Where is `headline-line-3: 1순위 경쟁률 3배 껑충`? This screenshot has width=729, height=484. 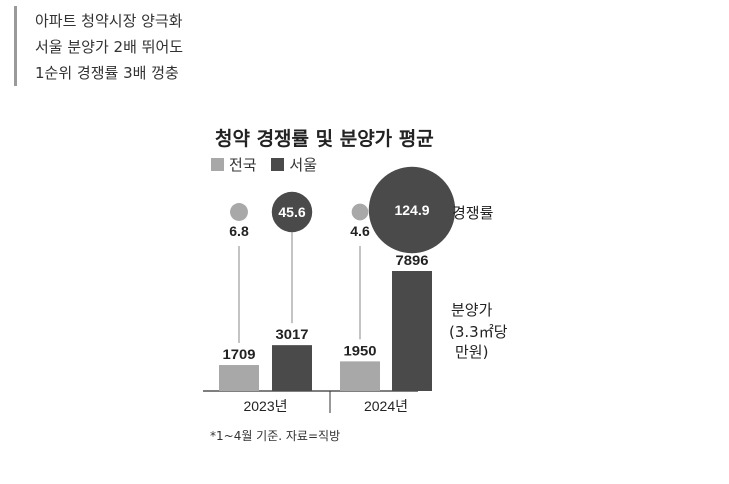 headline-line-3: 1순위 경쟁률 3배 껑충 is located at coordinates (107, 73).